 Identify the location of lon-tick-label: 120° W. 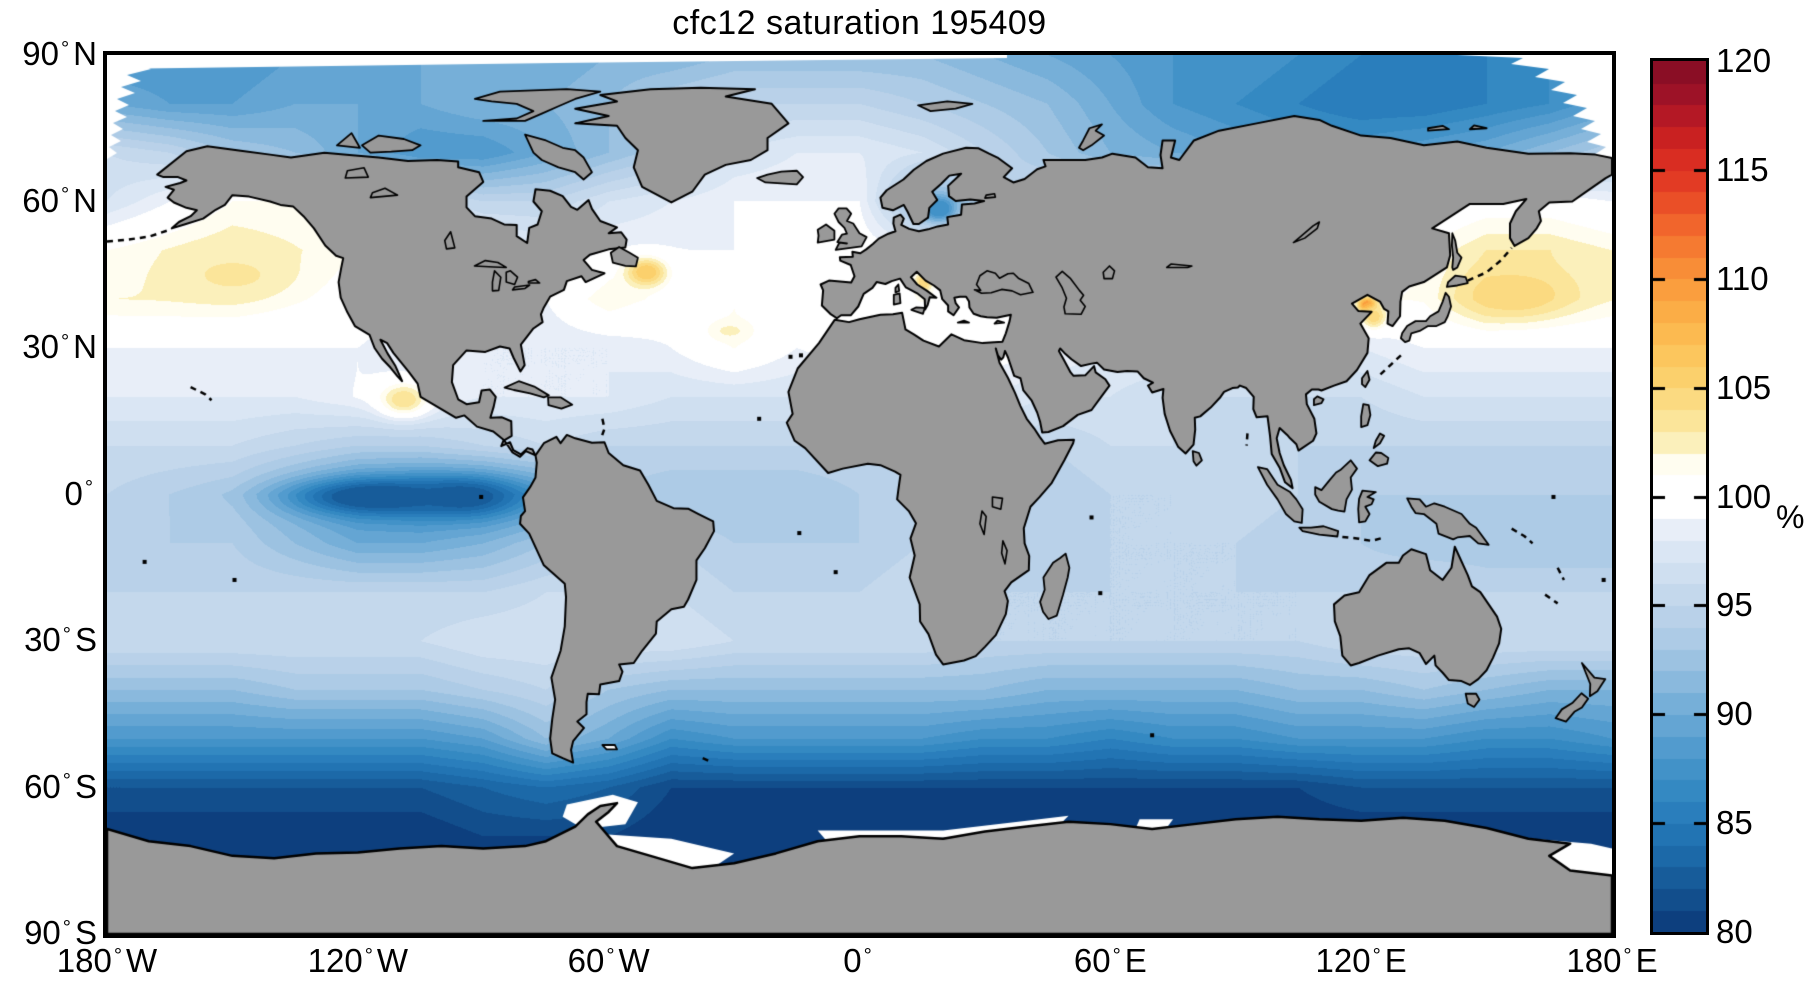
(358, 960).